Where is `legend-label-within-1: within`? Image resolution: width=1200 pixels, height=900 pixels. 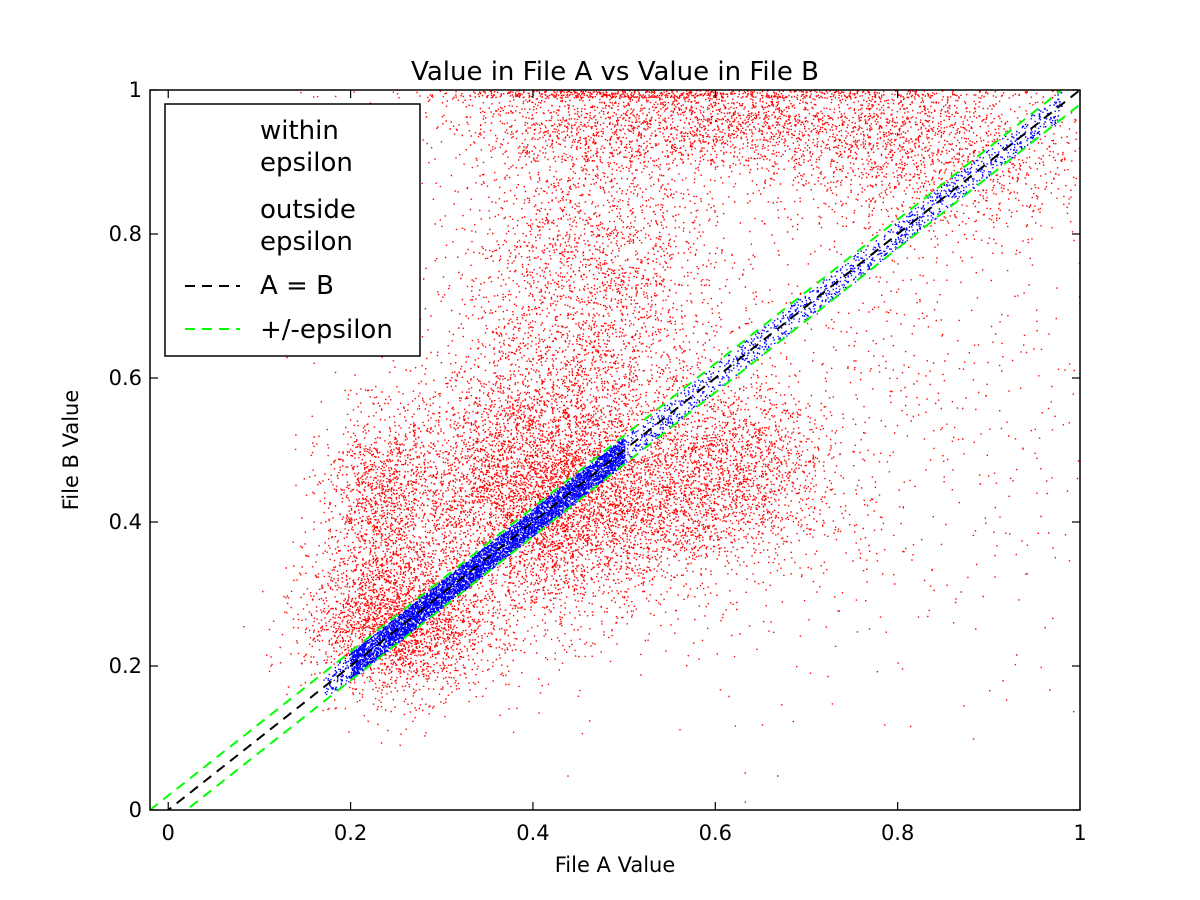
legend-label-within-1: within is located at coordinates (299, 131).